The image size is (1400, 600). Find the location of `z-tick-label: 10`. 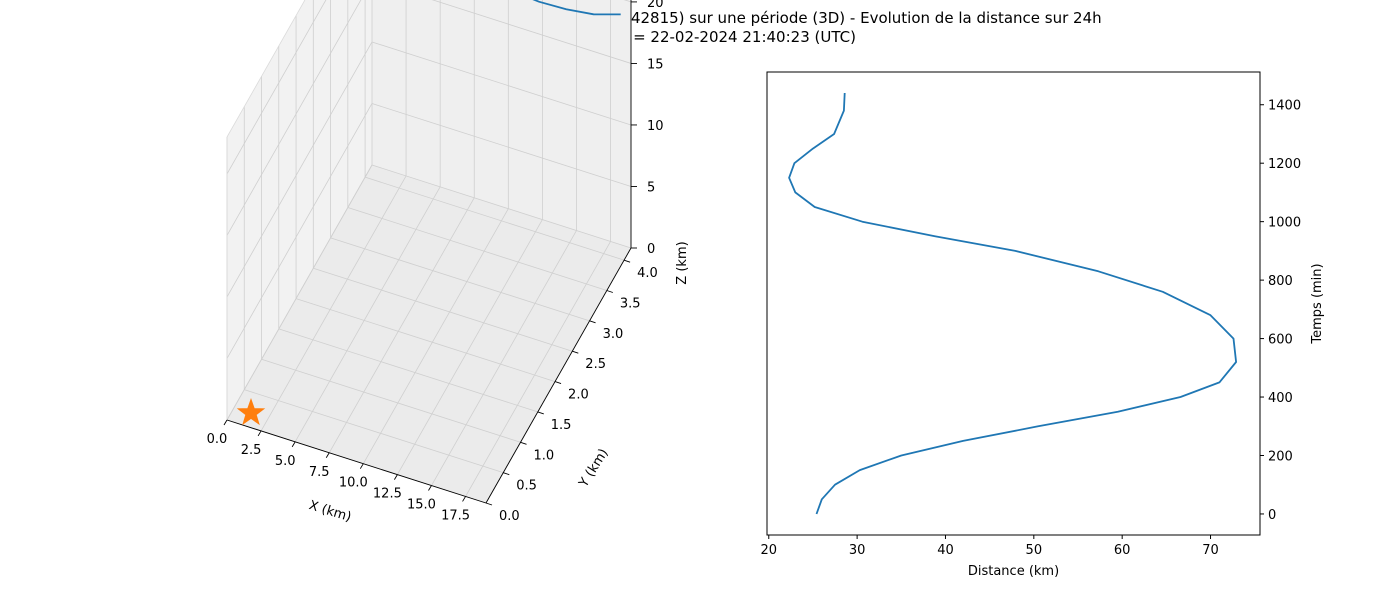

z-tick-label: 10 is located at coordinates (655, 126).